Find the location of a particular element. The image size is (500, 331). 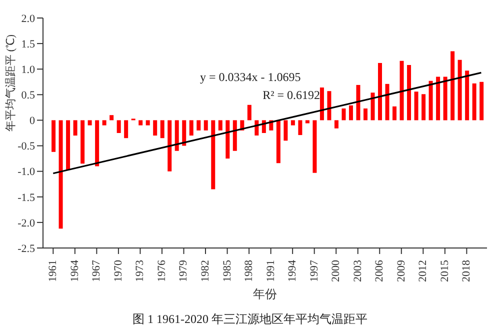

x-tick-label: 1970 is located at coordinates (118, 271).